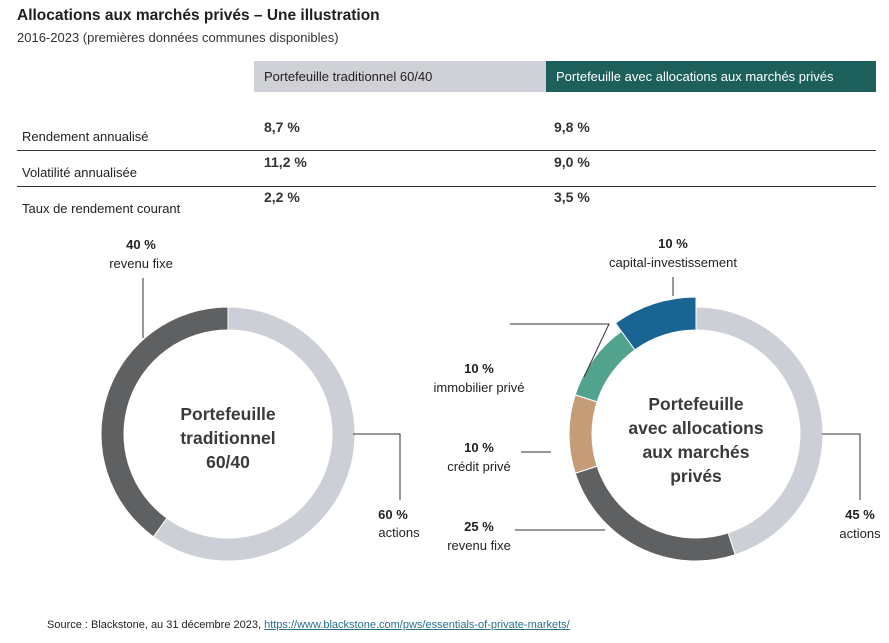 The image size is (889, 643). I want to click on slice-percent-label: 60 %, so click(393, 514).